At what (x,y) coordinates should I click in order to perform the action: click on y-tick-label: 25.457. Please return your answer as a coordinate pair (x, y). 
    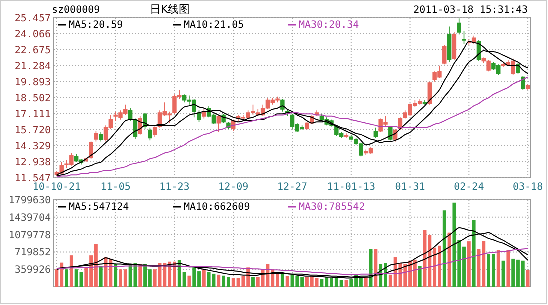
    Looking at the image, I should click on (32, 19).